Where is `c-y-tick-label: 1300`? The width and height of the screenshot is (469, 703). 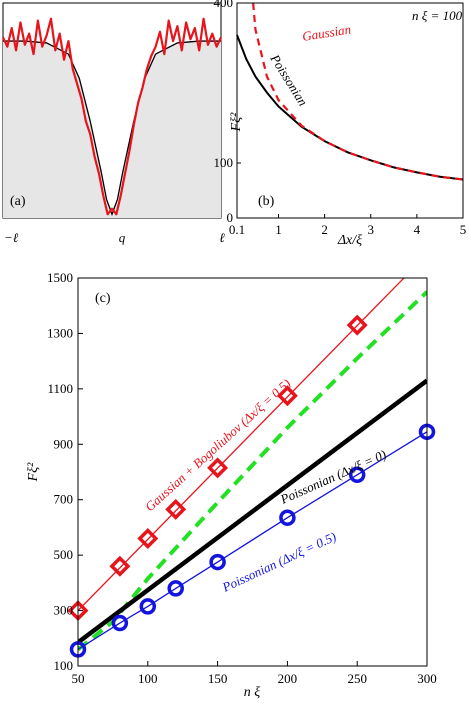 c-y-tick-label: 1300 is located at coordinates (60, 332).